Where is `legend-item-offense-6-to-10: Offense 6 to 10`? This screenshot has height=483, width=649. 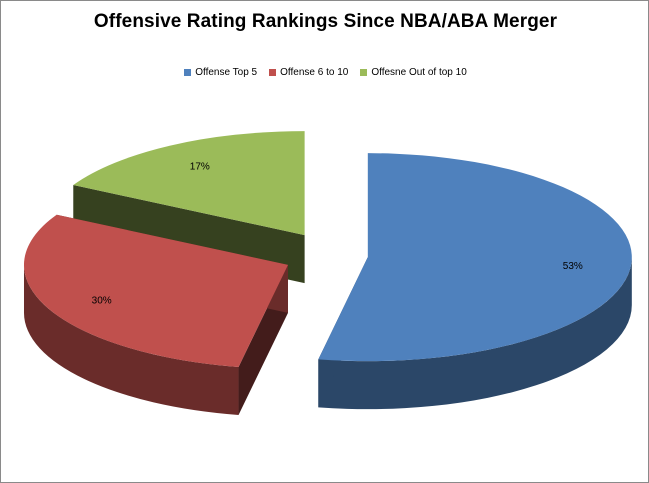 legend-item-offense-6-to-10: Offense 6 to 10 is located at coordinates (308, 72).